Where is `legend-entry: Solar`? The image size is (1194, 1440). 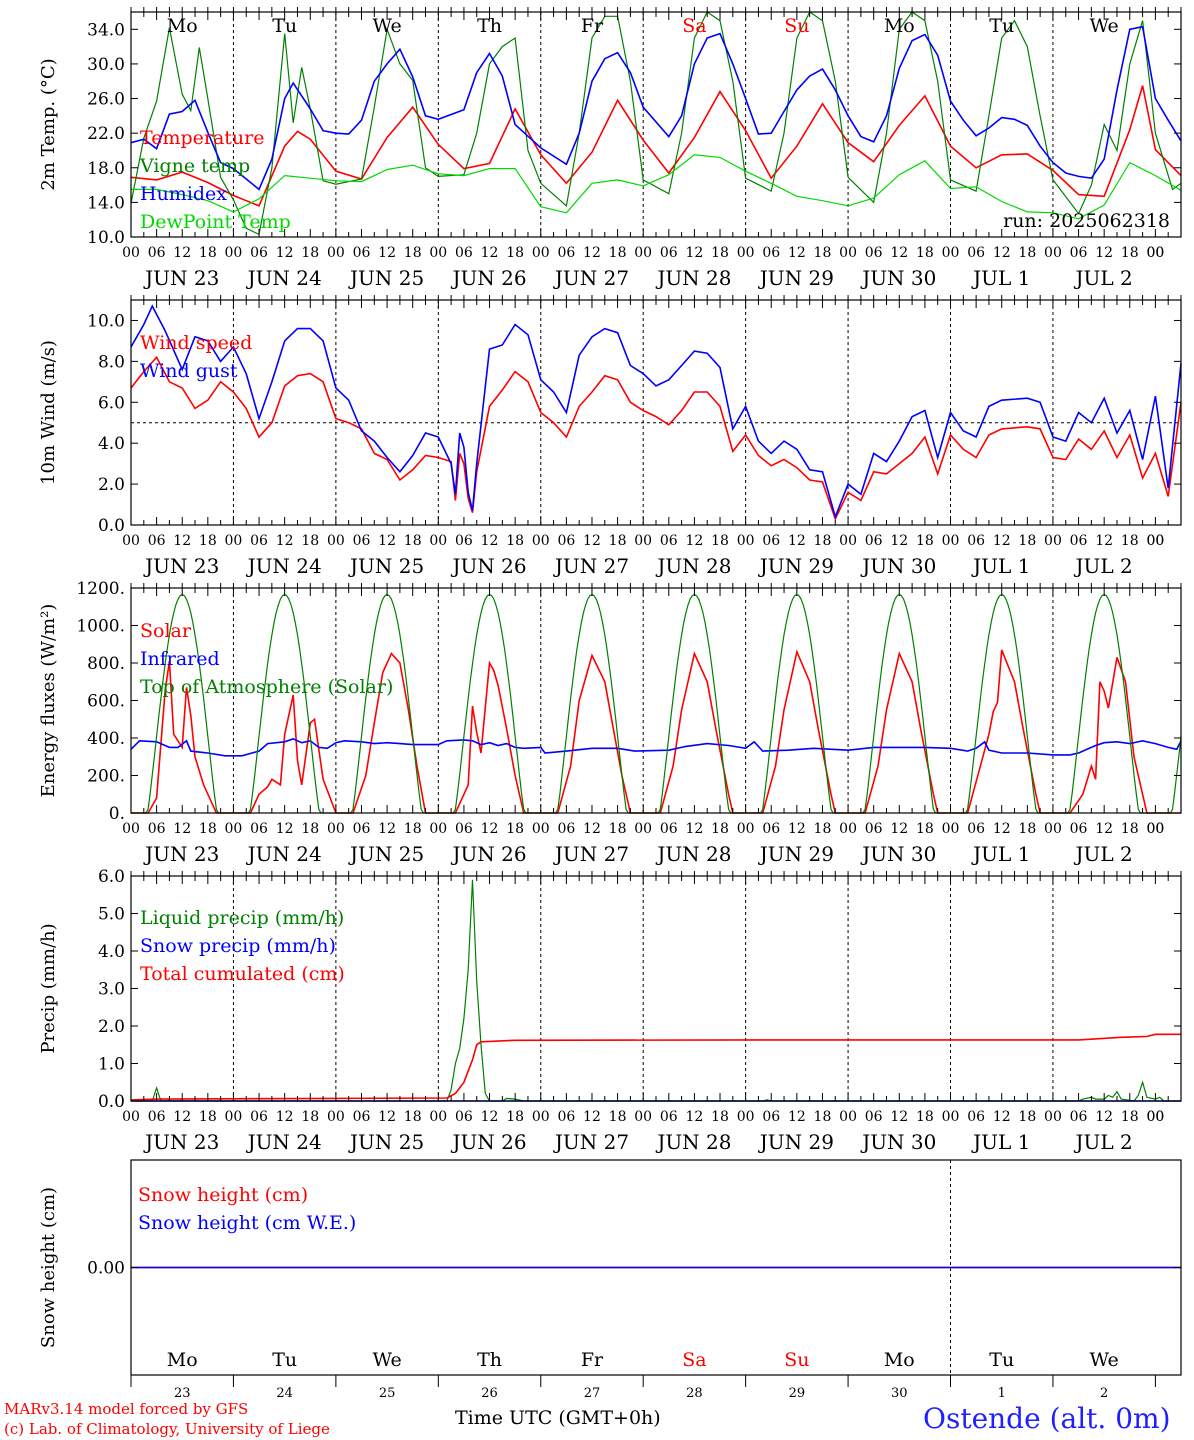
legend-entry: Solar is located at coordinates (166, 631).